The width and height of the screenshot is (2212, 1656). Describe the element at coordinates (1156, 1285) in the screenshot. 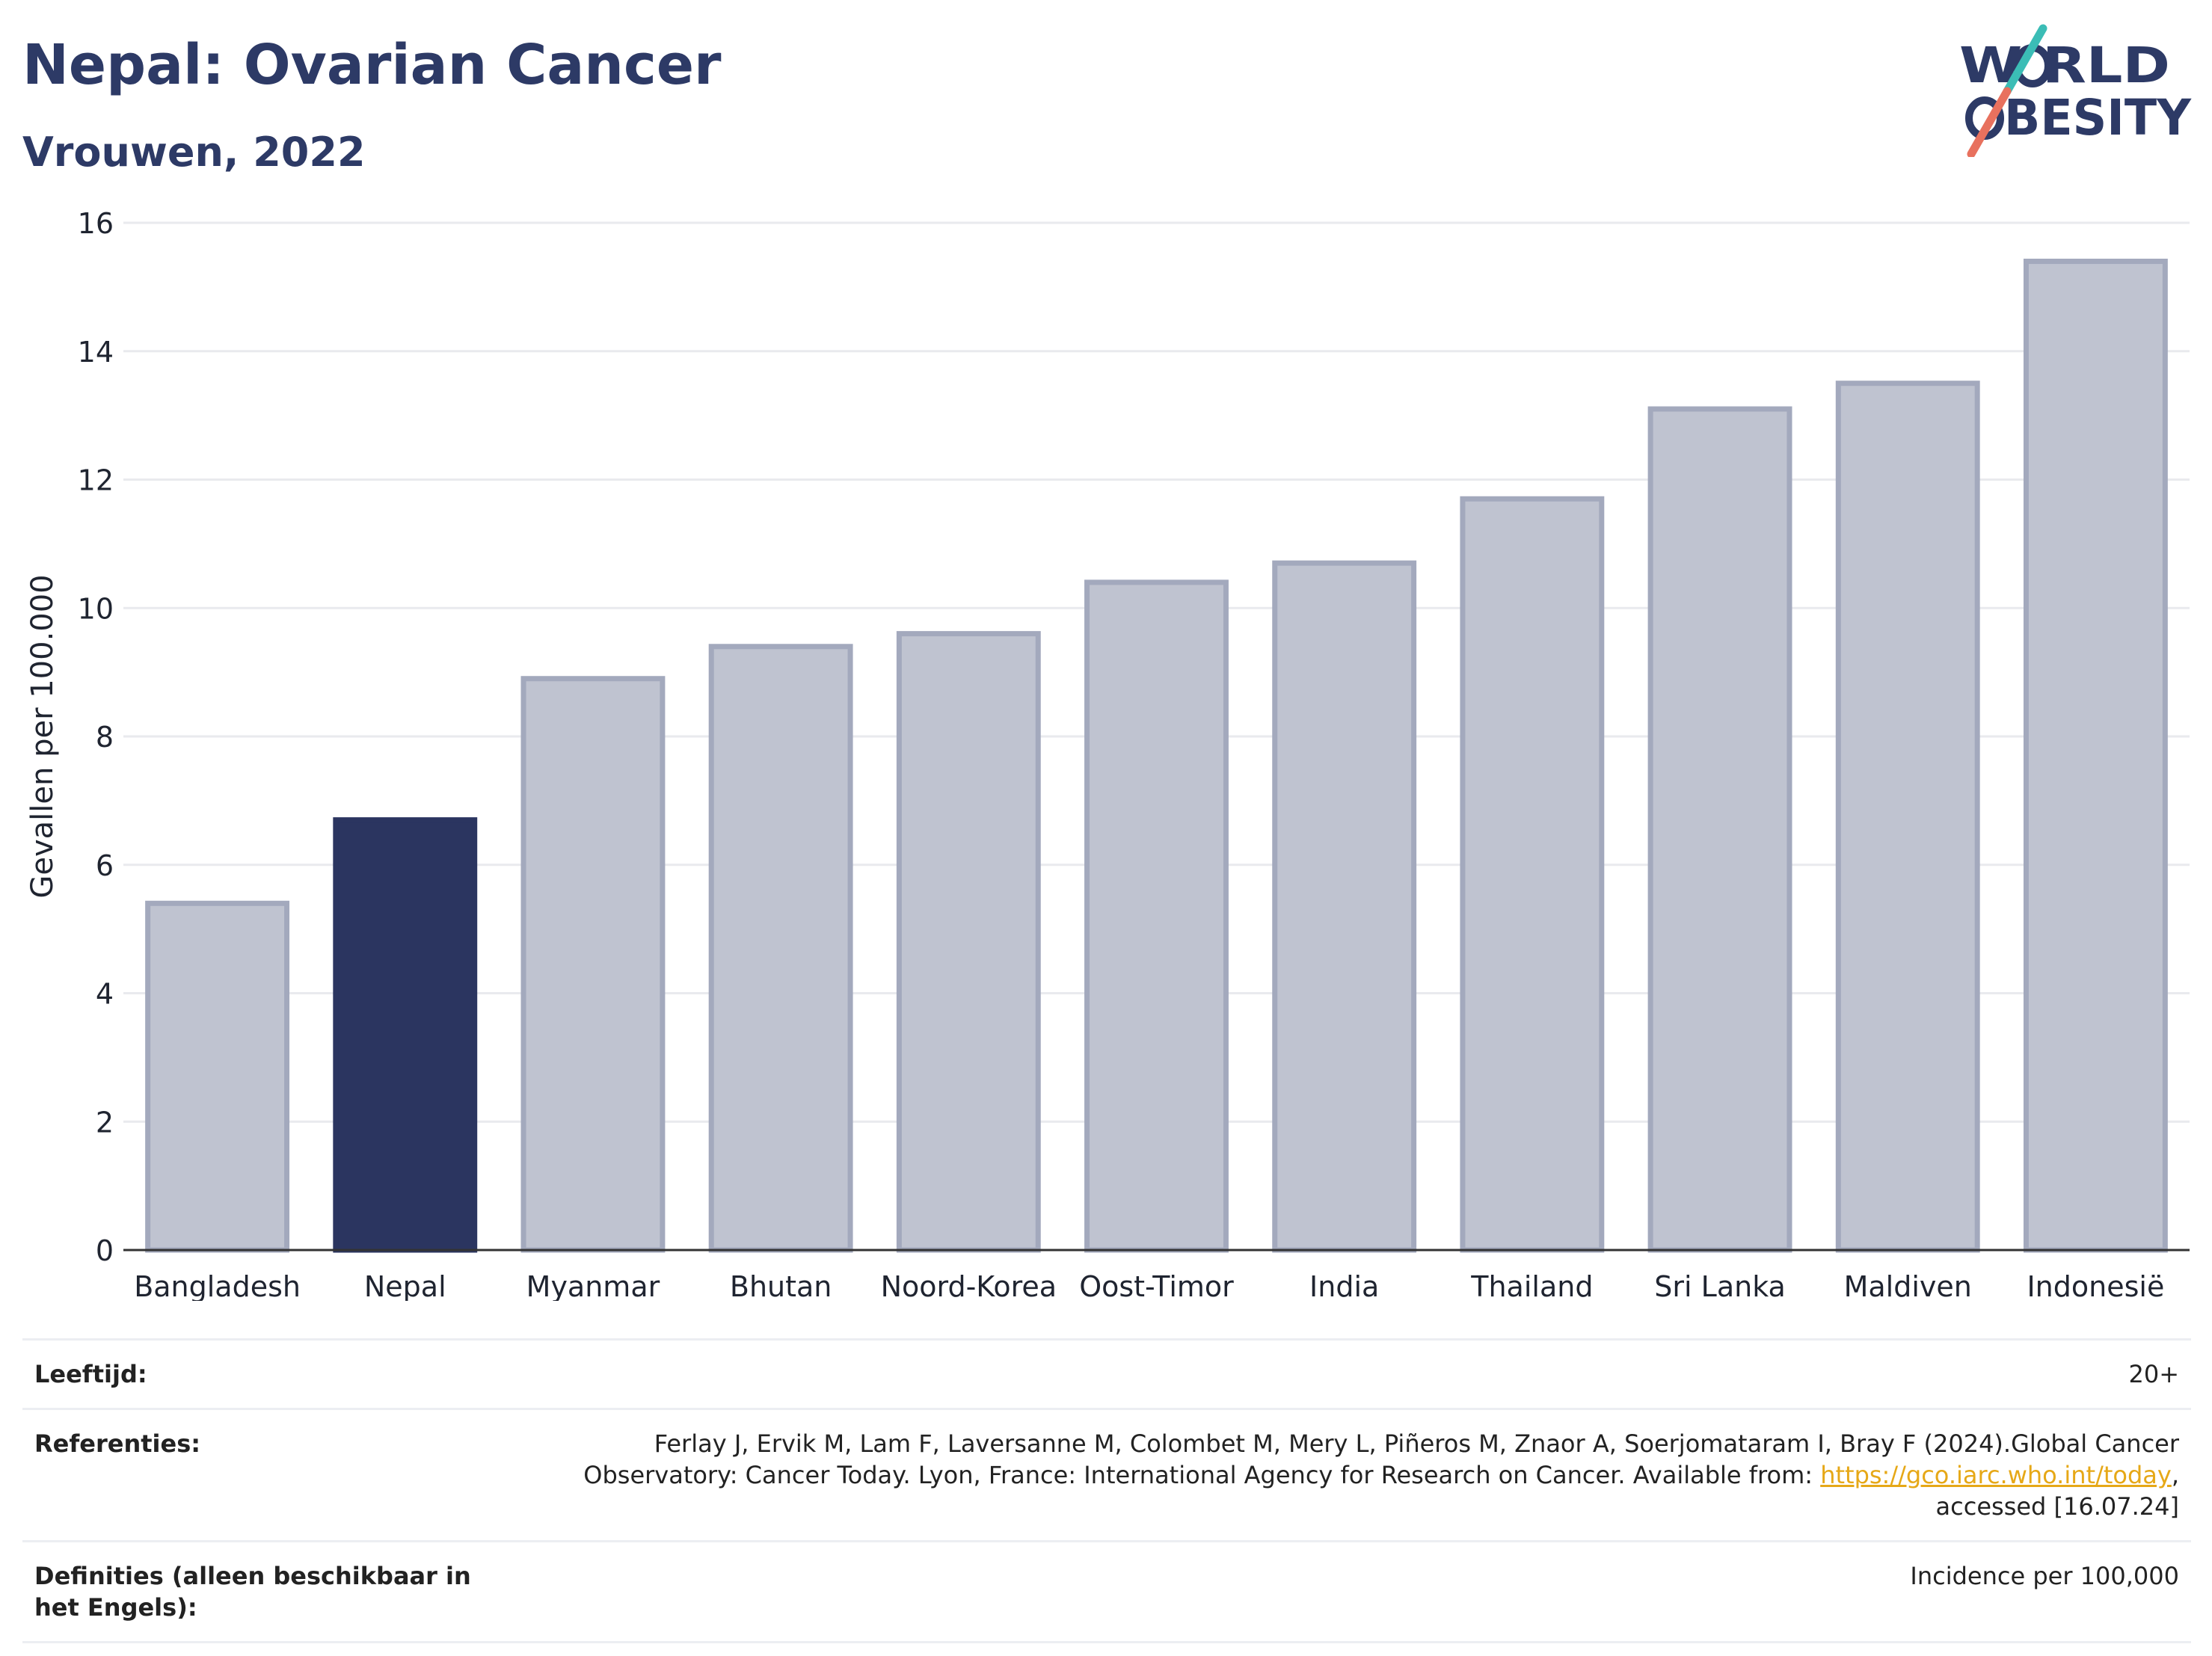

I see `x-tick-label: Oost-Timor` at that location.